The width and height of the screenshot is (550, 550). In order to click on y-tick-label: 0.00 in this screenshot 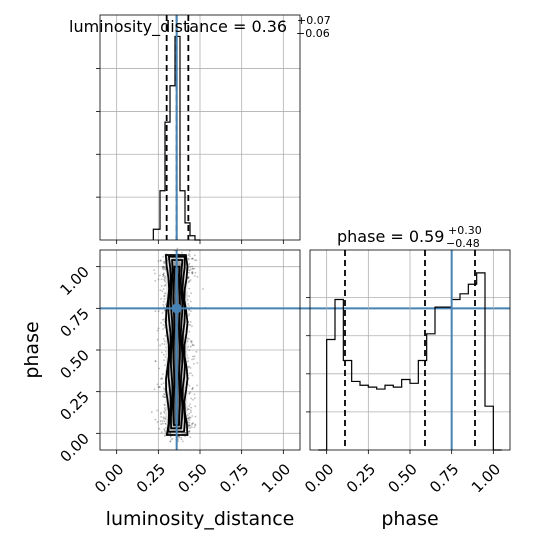, I will do `click(74, 447)`.